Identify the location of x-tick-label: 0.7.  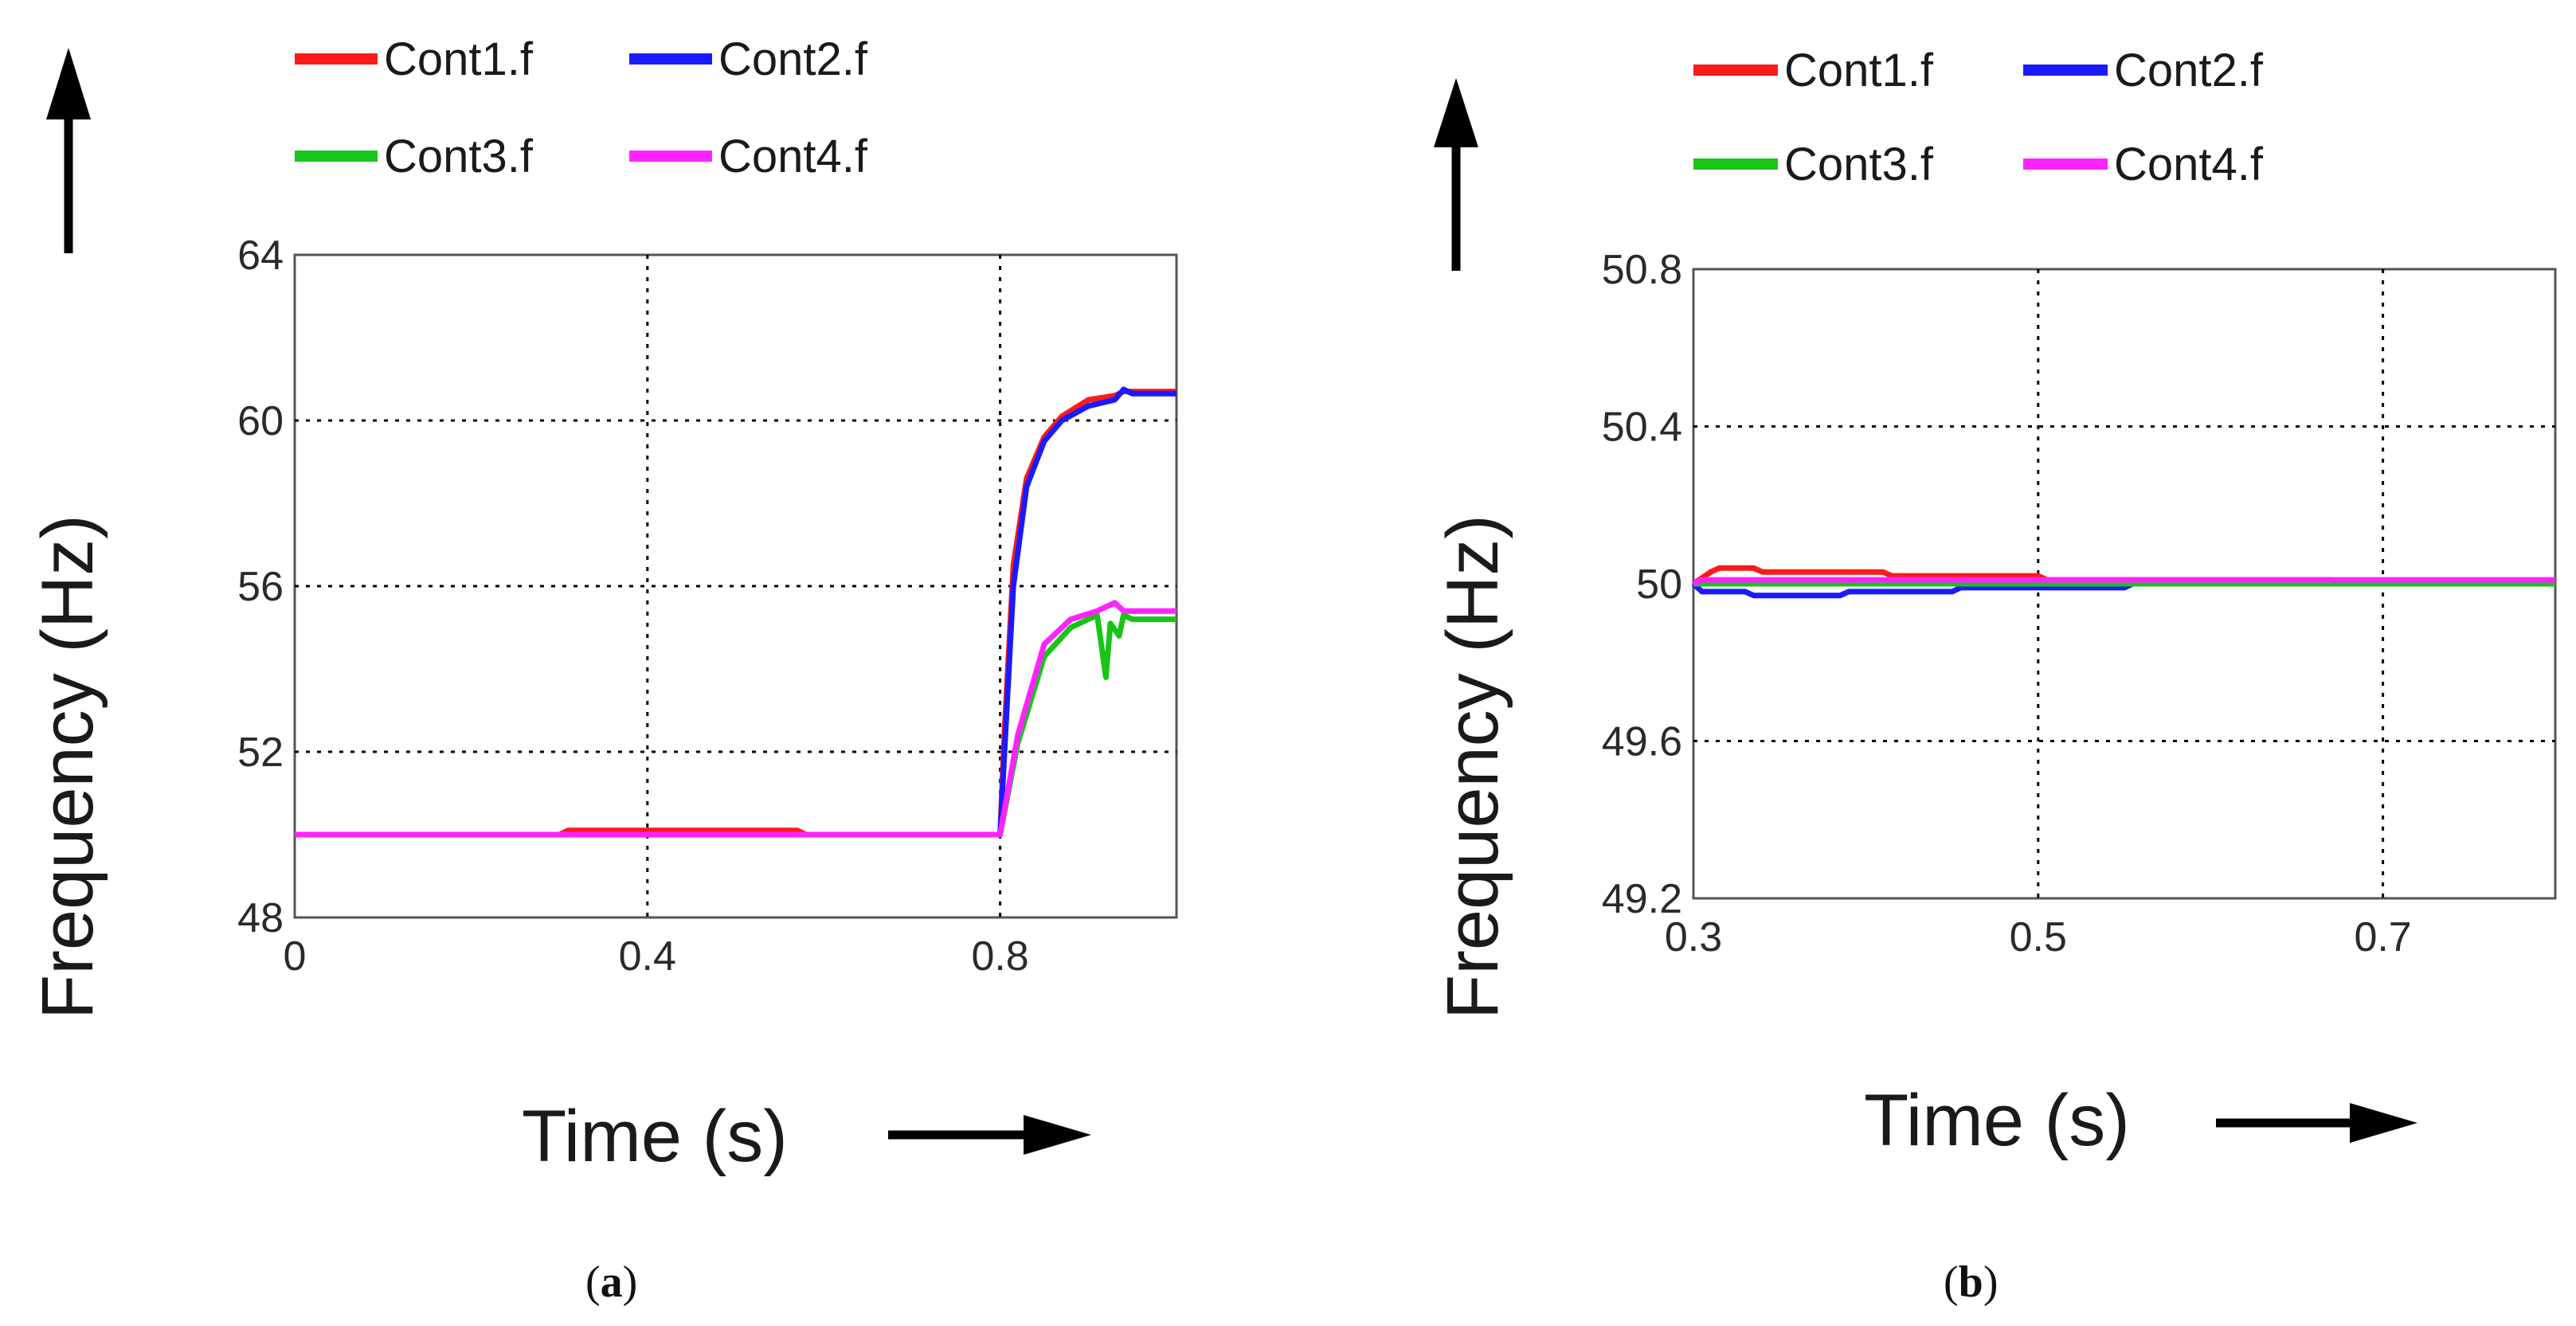
(2382, 937).